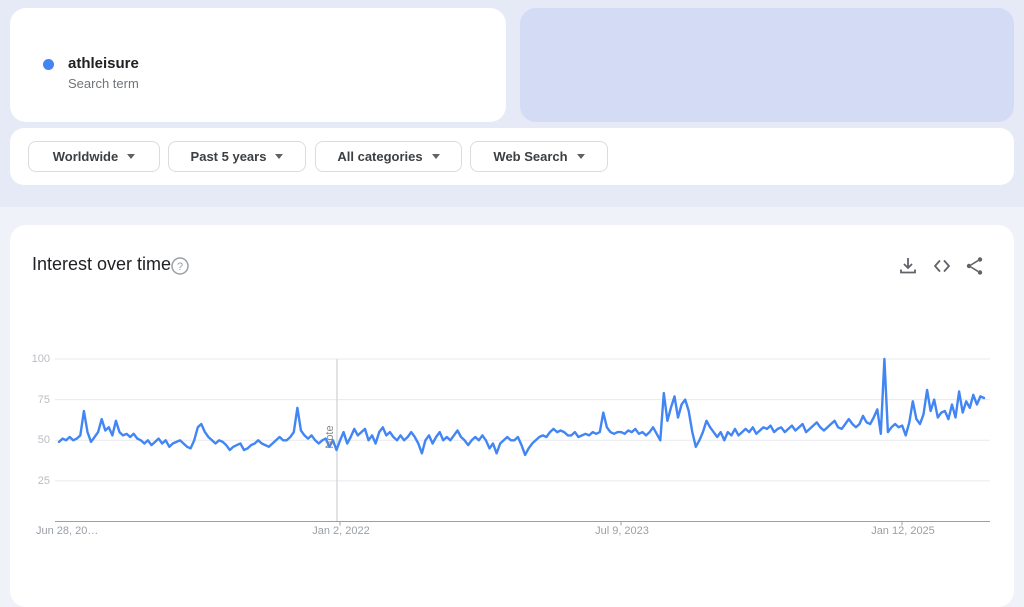  I want to click on time-range-filter-dropdown: Past 5 years, so click(237, 156).